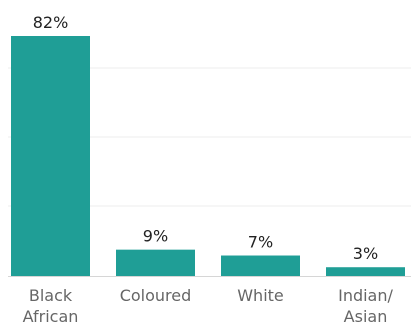 This screenshot has height=331, width=411. What do you see at coordinates (51, 22) in the screenshot?
I see `bar-value-label: 82%` at bounding box center [51, 22].